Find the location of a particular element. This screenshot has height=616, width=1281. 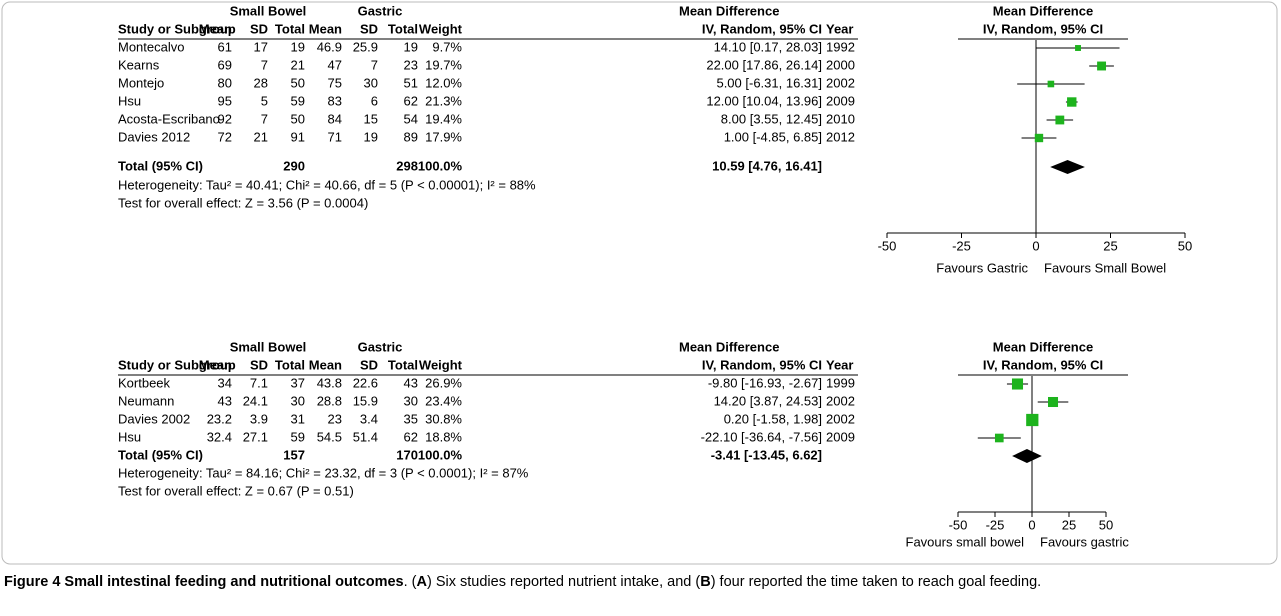

cell: 21 is located at coordinates (298, 64).